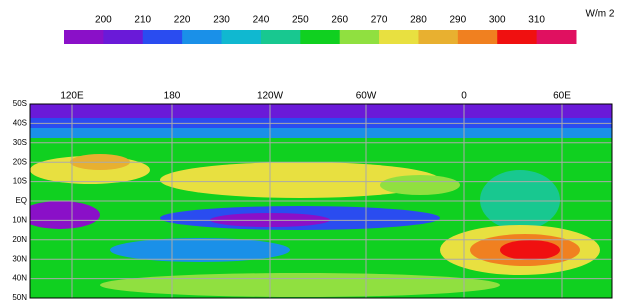  What do you see at coordinates (19, 239) in the screenshot?
I see `lat-label: 20N` at bounding box center [19, 239].